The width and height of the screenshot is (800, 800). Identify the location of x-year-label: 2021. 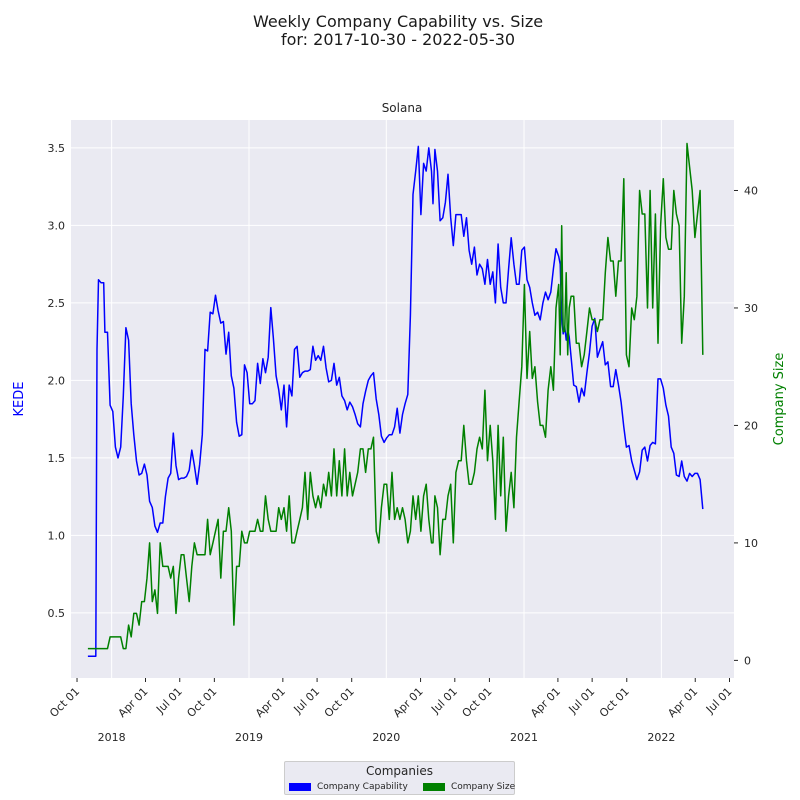
(524, 737).